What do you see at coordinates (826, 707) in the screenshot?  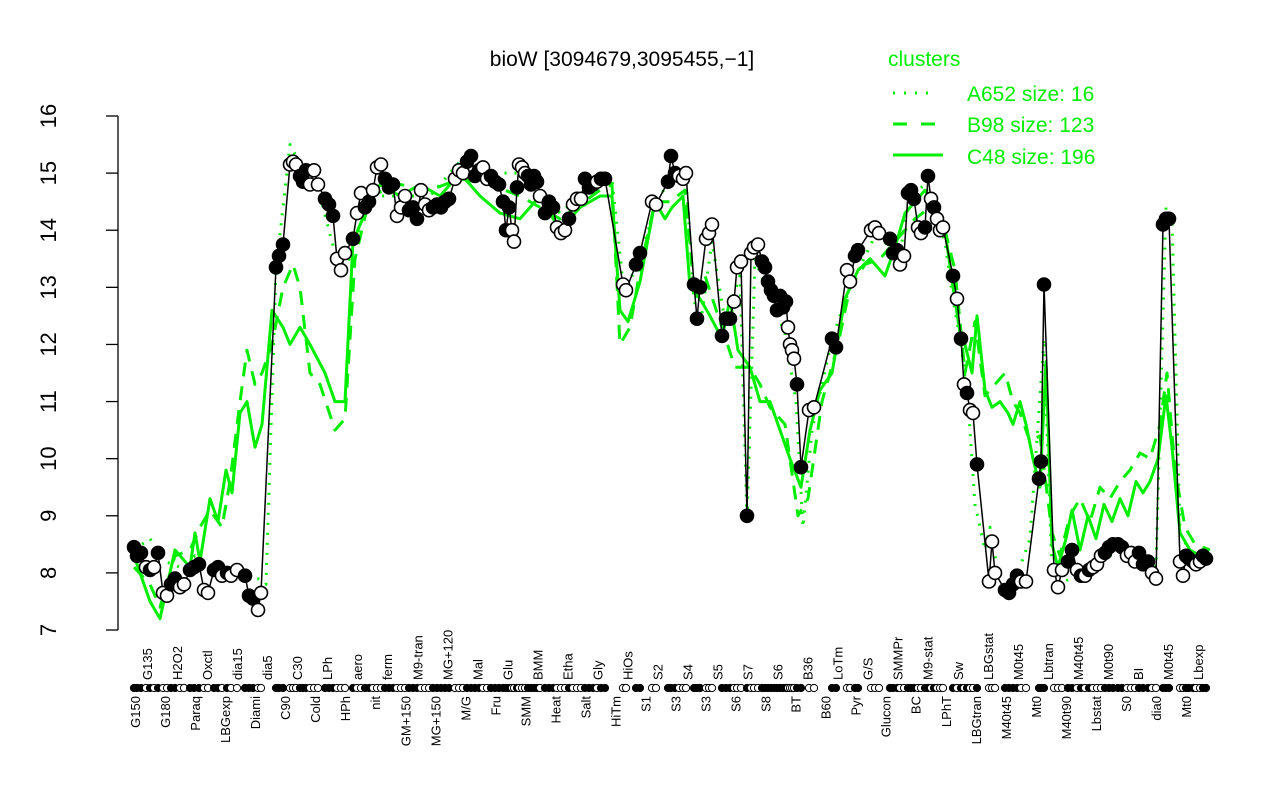 I see `x-tick-label-bottom: B60` at bounding box center [826, 707].